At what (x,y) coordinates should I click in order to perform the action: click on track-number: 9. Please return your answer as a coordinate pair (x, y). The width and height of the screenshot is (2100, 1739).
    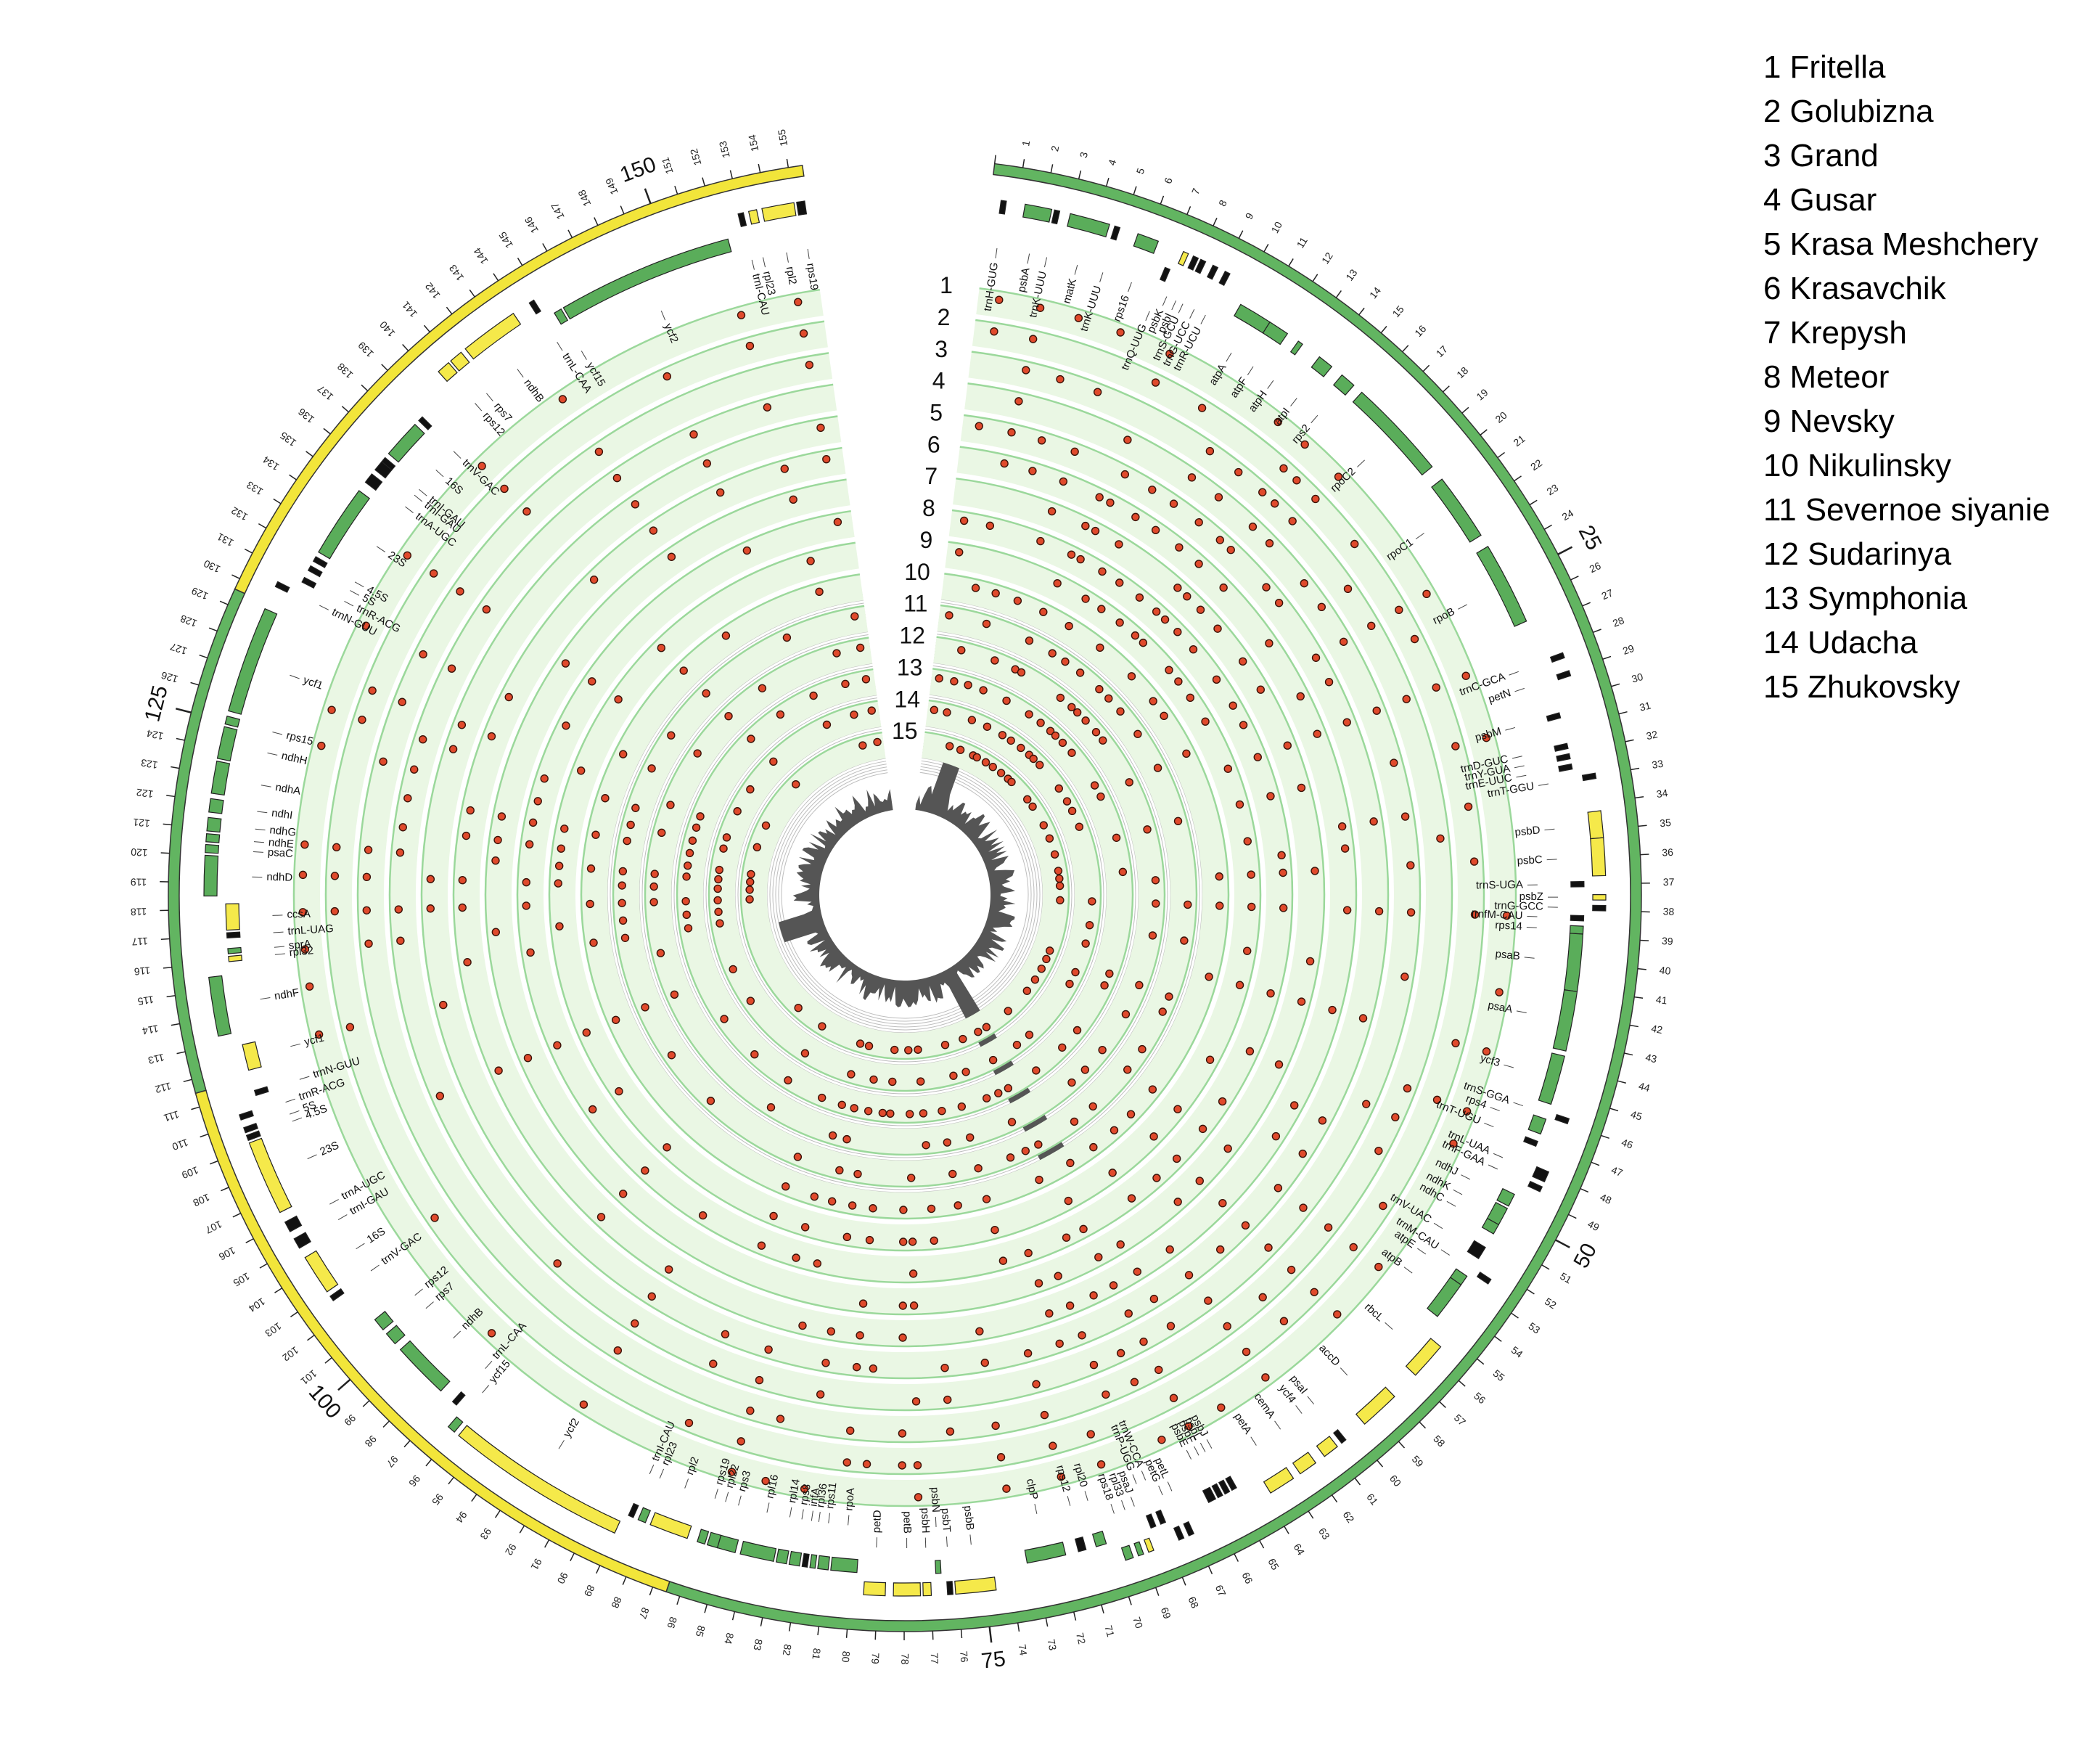
    Looking at the image, I should click on (925, 540).